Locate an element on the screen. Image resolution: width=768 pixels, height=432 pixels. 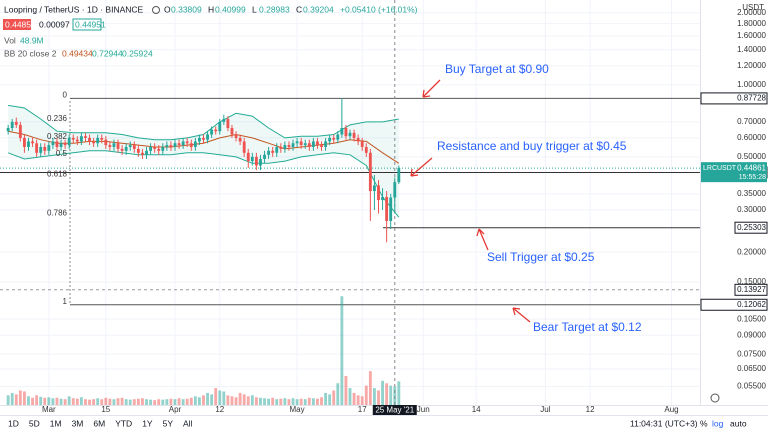
y-tick-label: 0.15000 is located at coordinates (751, 281).